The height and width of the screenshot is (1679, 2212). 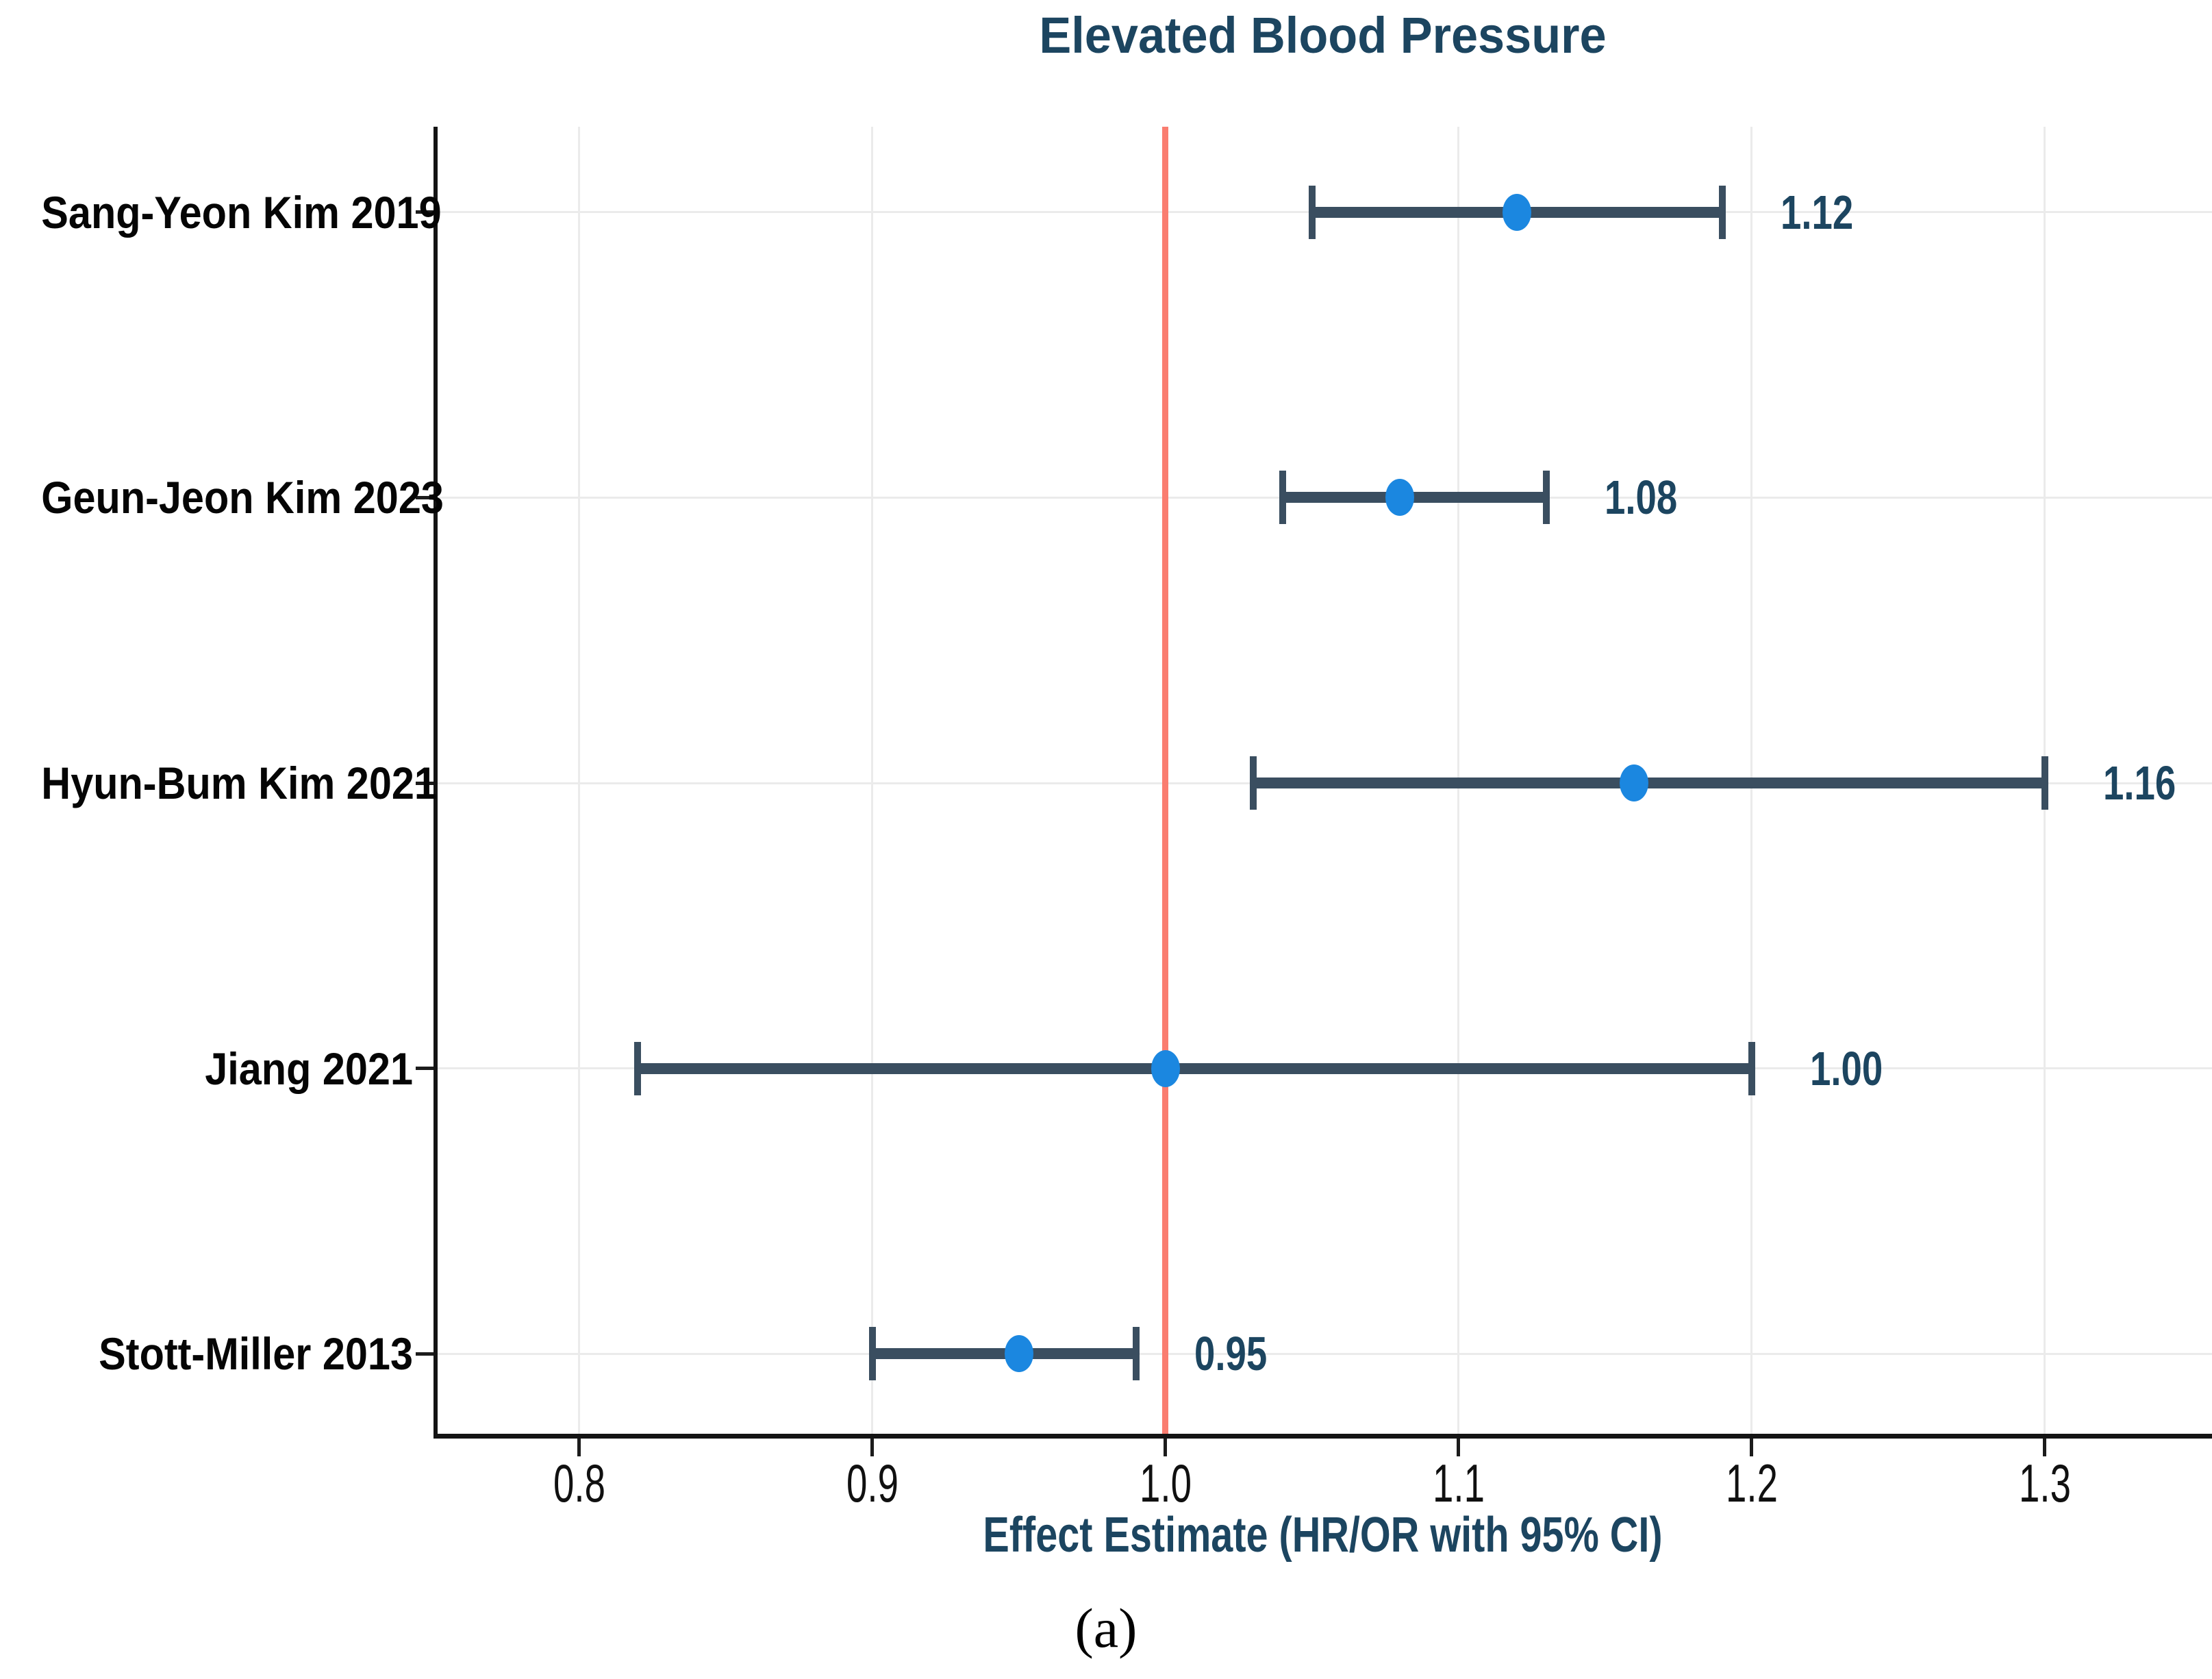 I want to click on estimate-value-label: 1.16, so click(x=2139, y=783).